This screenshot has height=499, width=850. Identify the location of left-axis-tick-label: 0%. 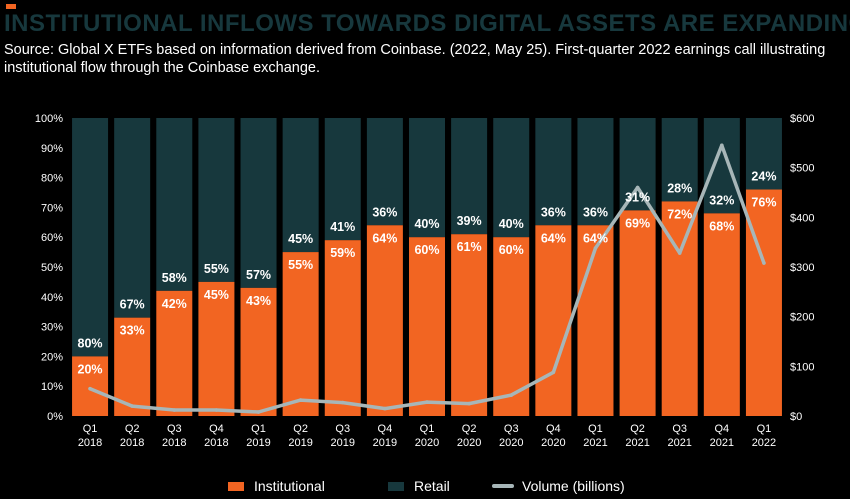
(55, 417).